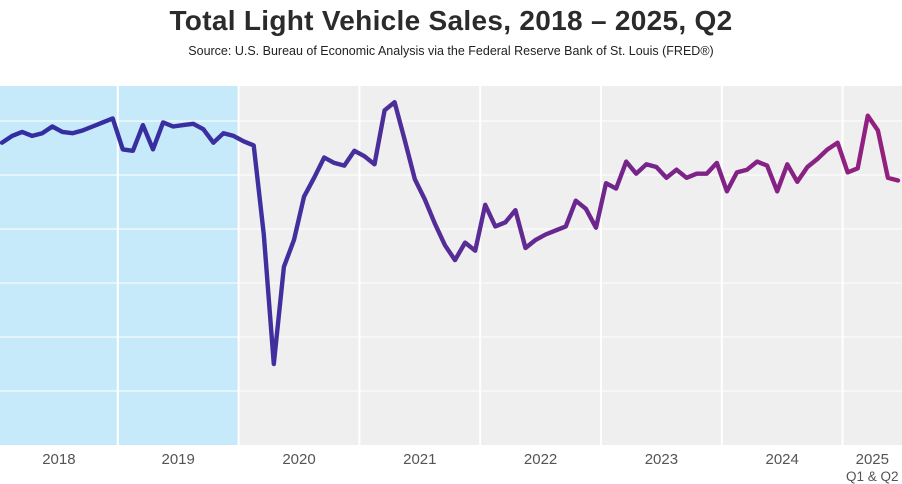 Image resolution: width=902 pixels, height=484 pixels. Describe the element at coordinates (451, 465) in the screenshot. I see `x-axis: 2018 2019 2020 2021 2022 2023 2024 2025 Q1 & Q2` at that location.